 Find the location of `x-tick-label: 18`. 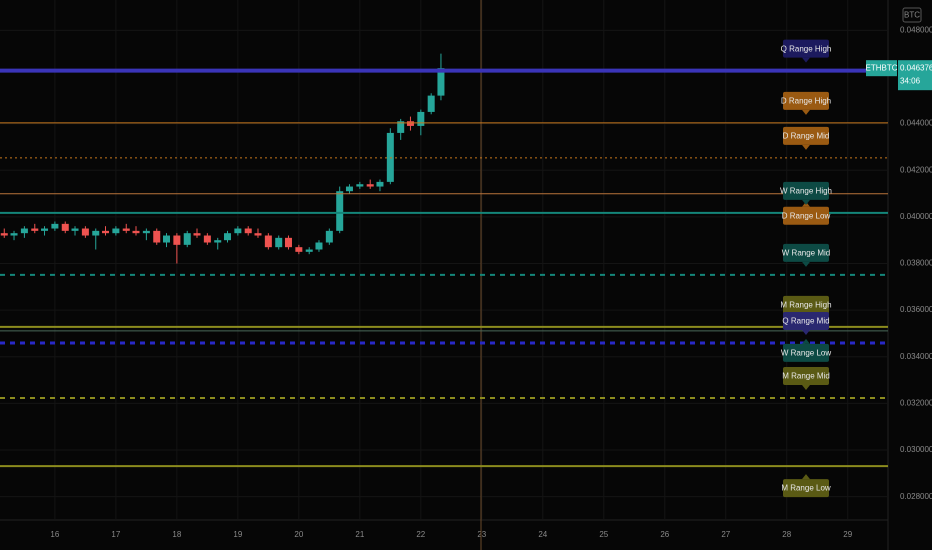

x-tick-label: 18 is located at coordinates (176, 534).